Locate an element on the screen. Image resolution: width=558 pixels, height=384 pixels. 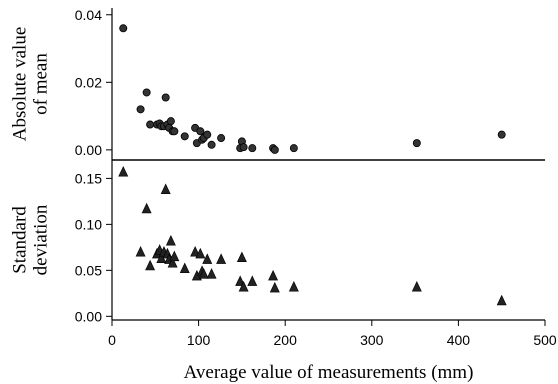
bottom-panel-y-tick-label: 0.15 is located at coordinates (88, 178).